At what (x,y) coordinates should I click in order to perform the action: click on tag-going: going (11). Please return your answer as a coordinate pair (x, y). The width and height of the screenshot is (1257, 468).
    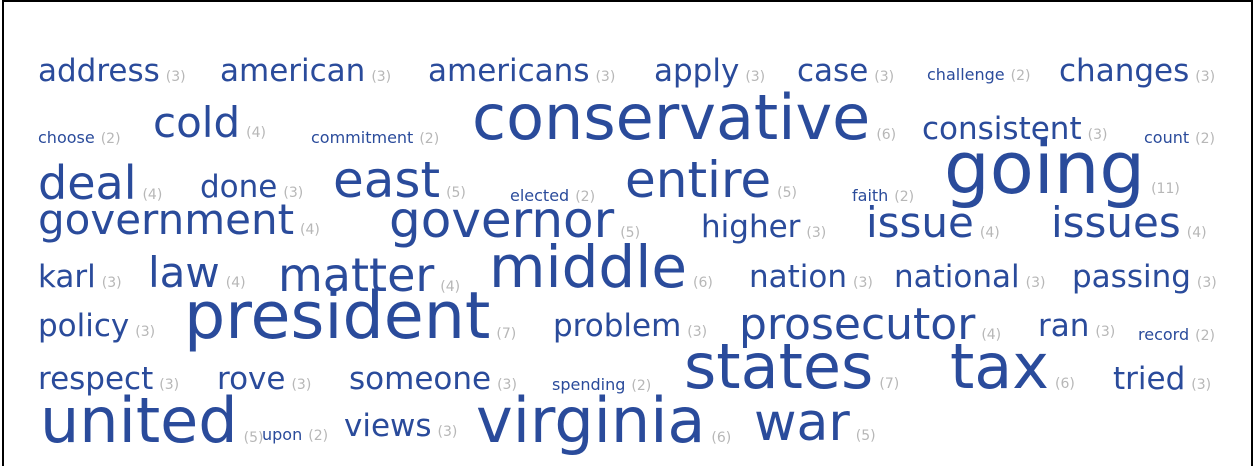
    Looking at the image, I should click on (1062, 168).